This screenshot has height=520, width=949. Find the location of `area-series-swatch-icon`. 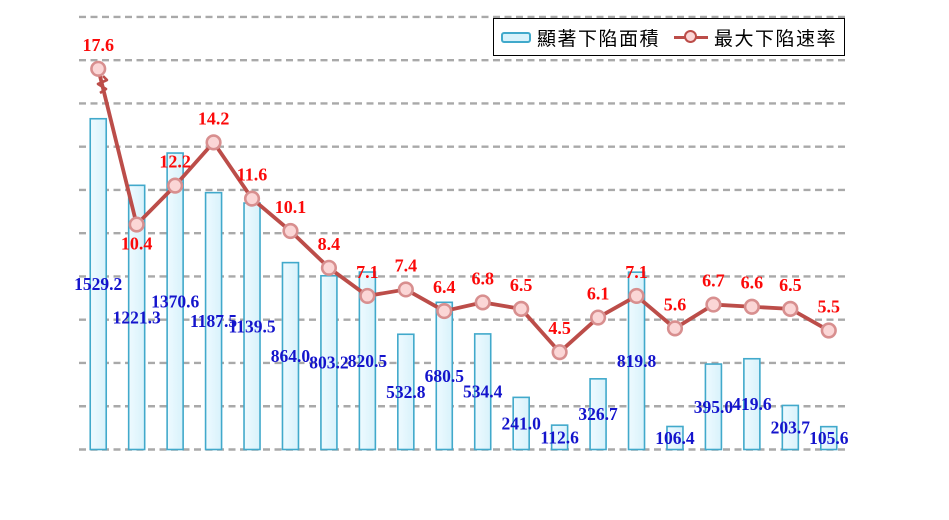

area-series-swatch-icon is located at coordinates (515, 37).